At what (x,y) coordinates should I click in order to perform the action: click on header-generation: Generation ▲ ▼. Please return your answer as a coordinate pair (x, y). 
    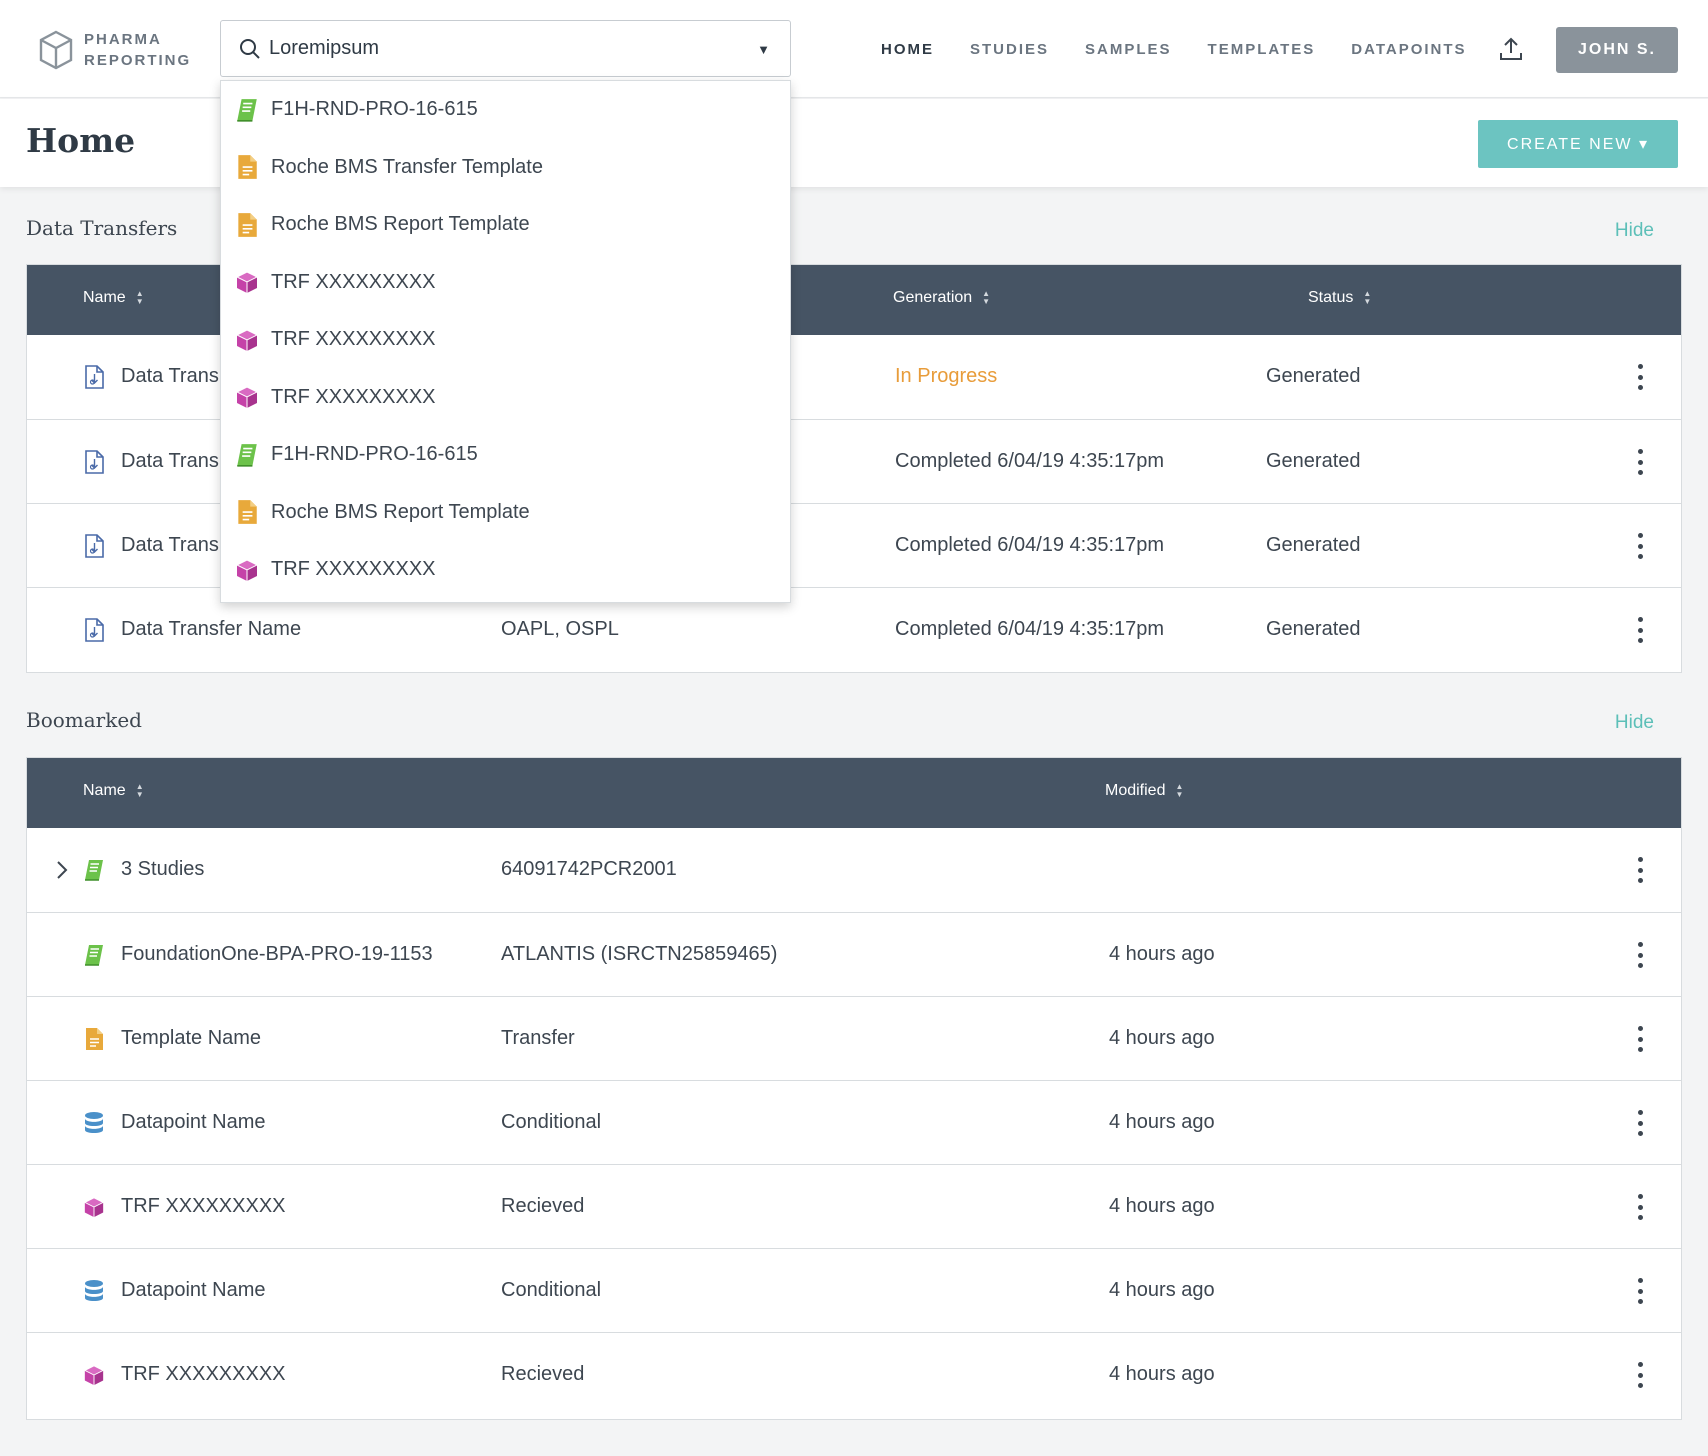
    Looking at the image, I should click on (941, 298).